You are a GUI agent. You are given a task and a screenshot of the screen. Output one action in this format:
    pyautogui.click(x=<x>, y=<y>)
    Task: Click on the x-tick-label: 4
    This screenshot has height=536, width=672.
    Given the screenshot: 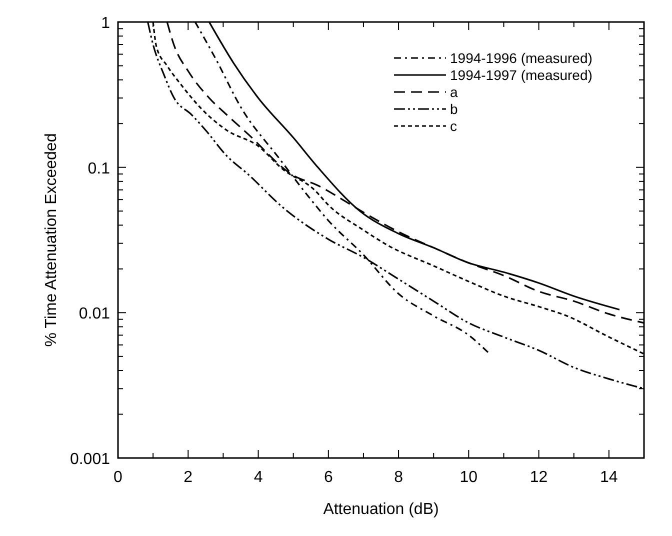 What is the action you would take?
    pyautogui.click(x=258, y=477)
    